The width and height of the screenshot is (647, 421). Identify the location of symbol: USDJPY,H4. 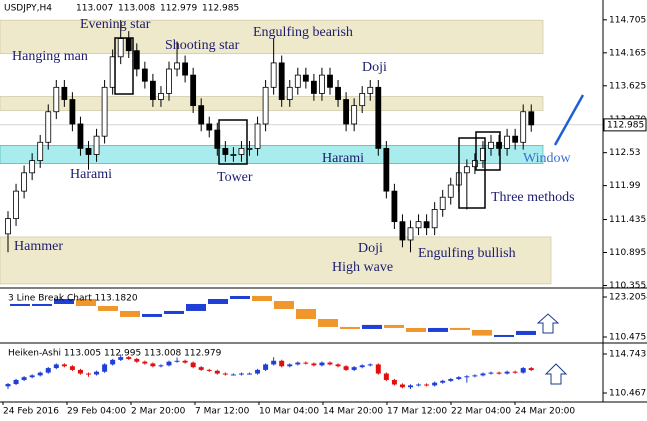
(28, 9).